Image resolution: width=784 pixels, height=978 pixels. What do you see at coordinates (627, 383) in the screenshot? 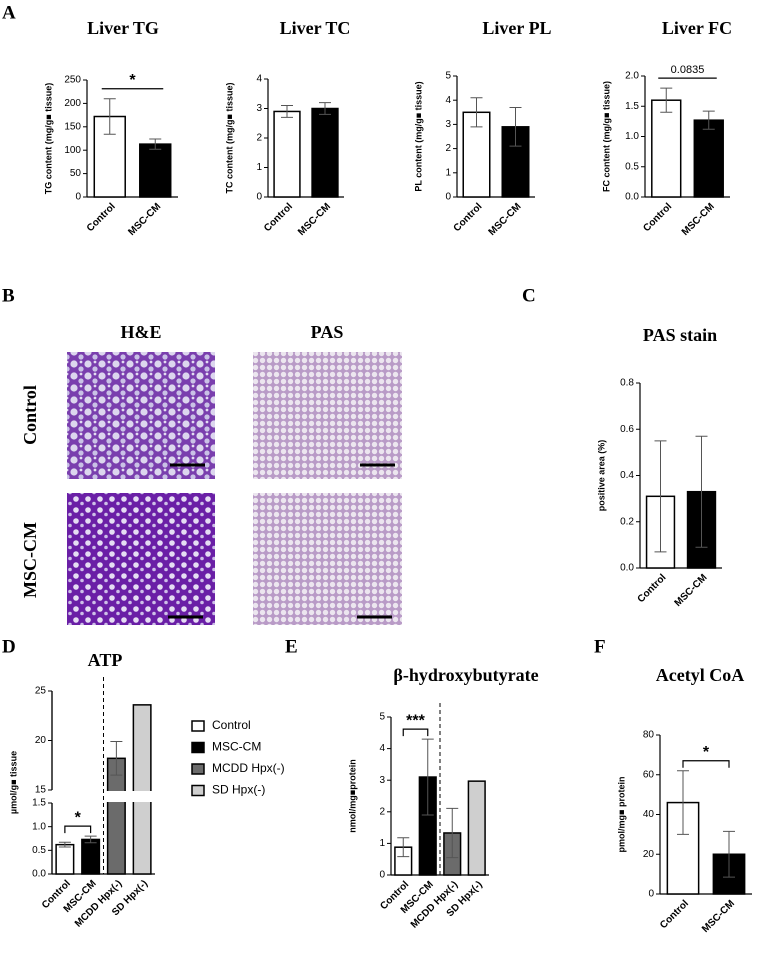
I see `y-tick-label: 0.8` at bounding box center [627, 383].